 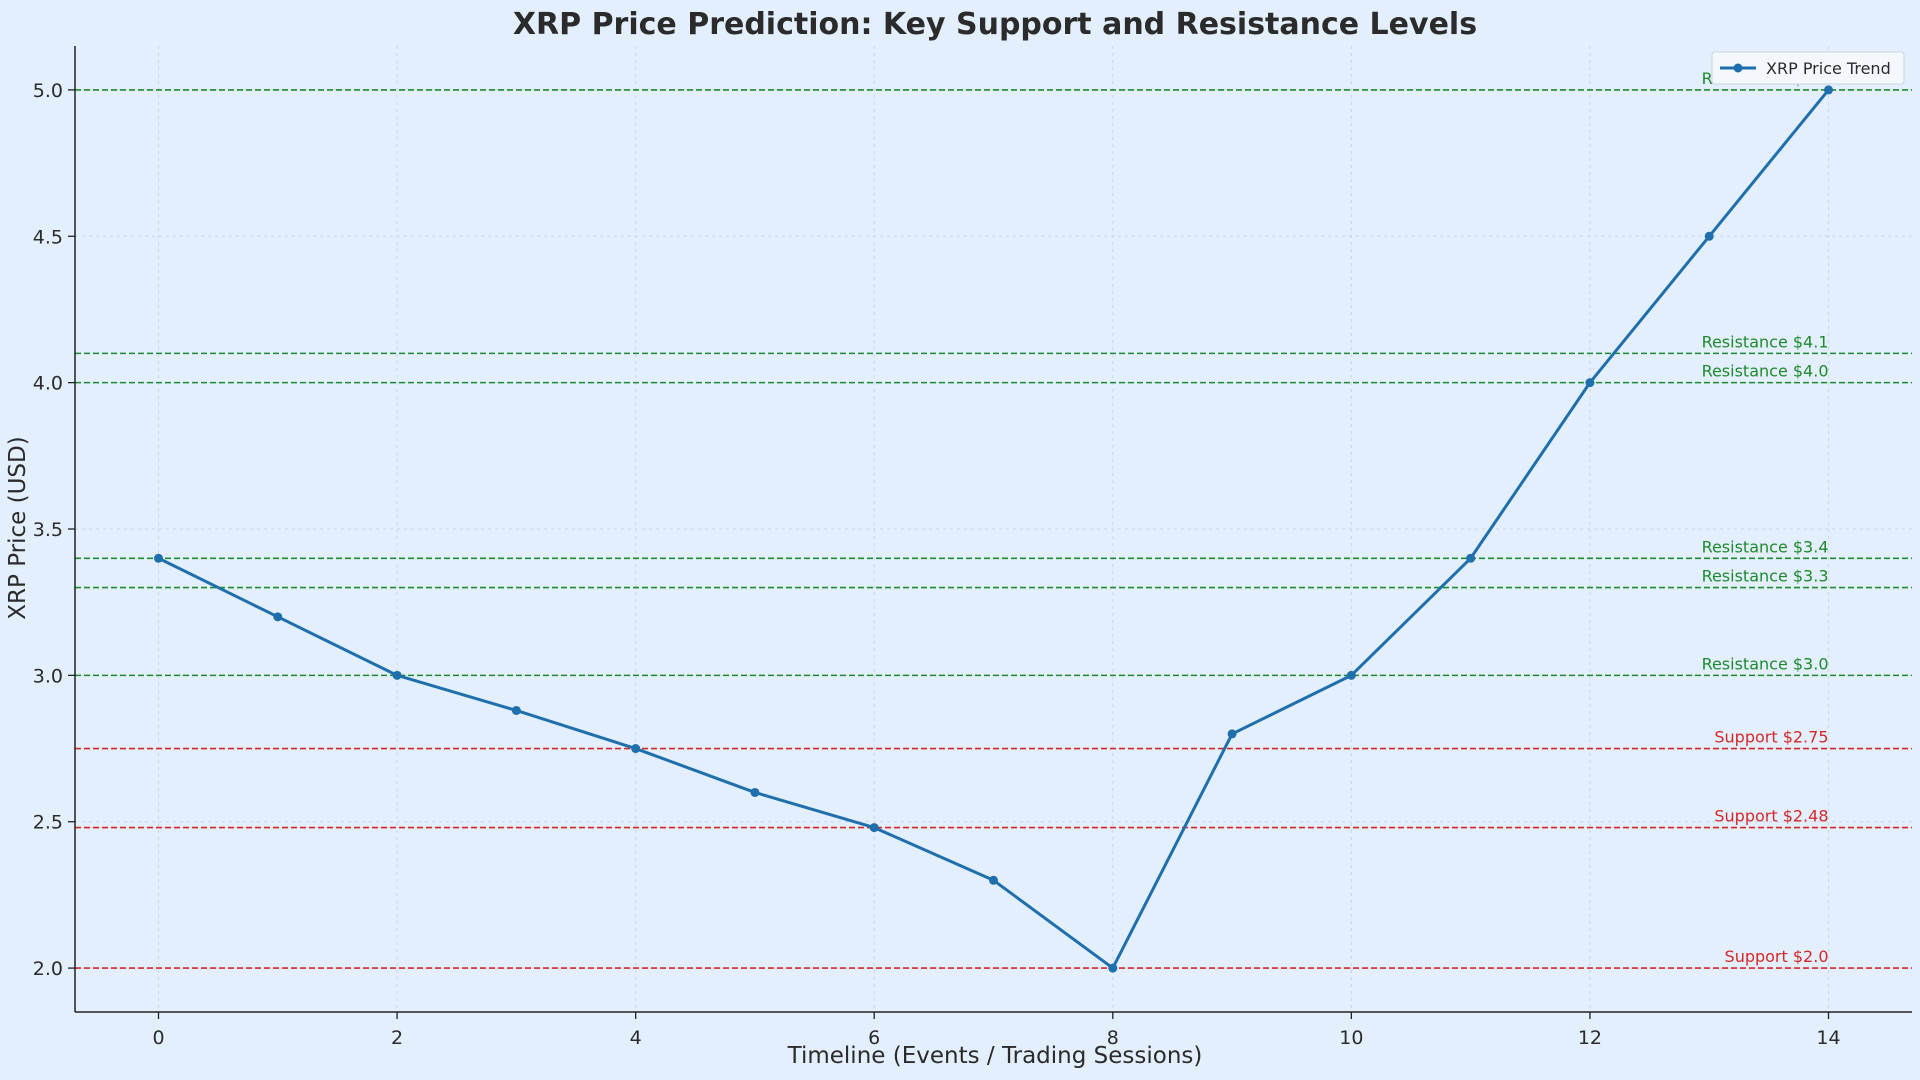 What do you see at coordinates (1828, 1038) in the screenshot?
I see `x-tick-label: 14` at bounding box center [1828, 1038].